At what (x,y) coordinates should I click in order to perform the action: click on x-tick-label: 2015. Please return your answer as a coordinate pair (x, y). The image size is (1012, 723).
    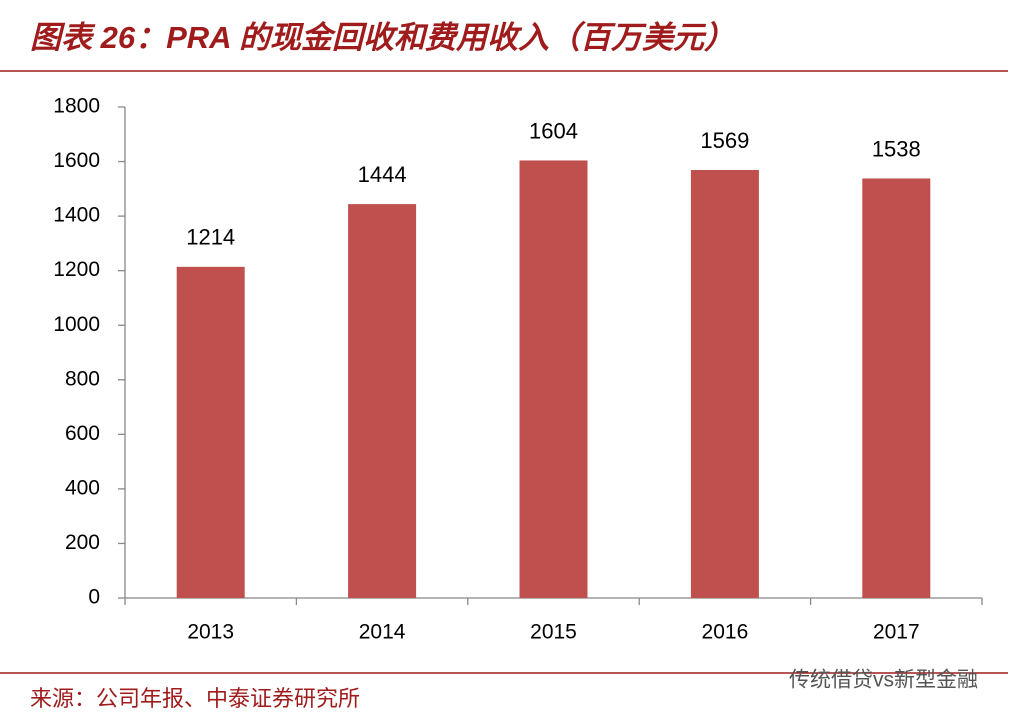
    Looking at the image, I should click on (553, 632).